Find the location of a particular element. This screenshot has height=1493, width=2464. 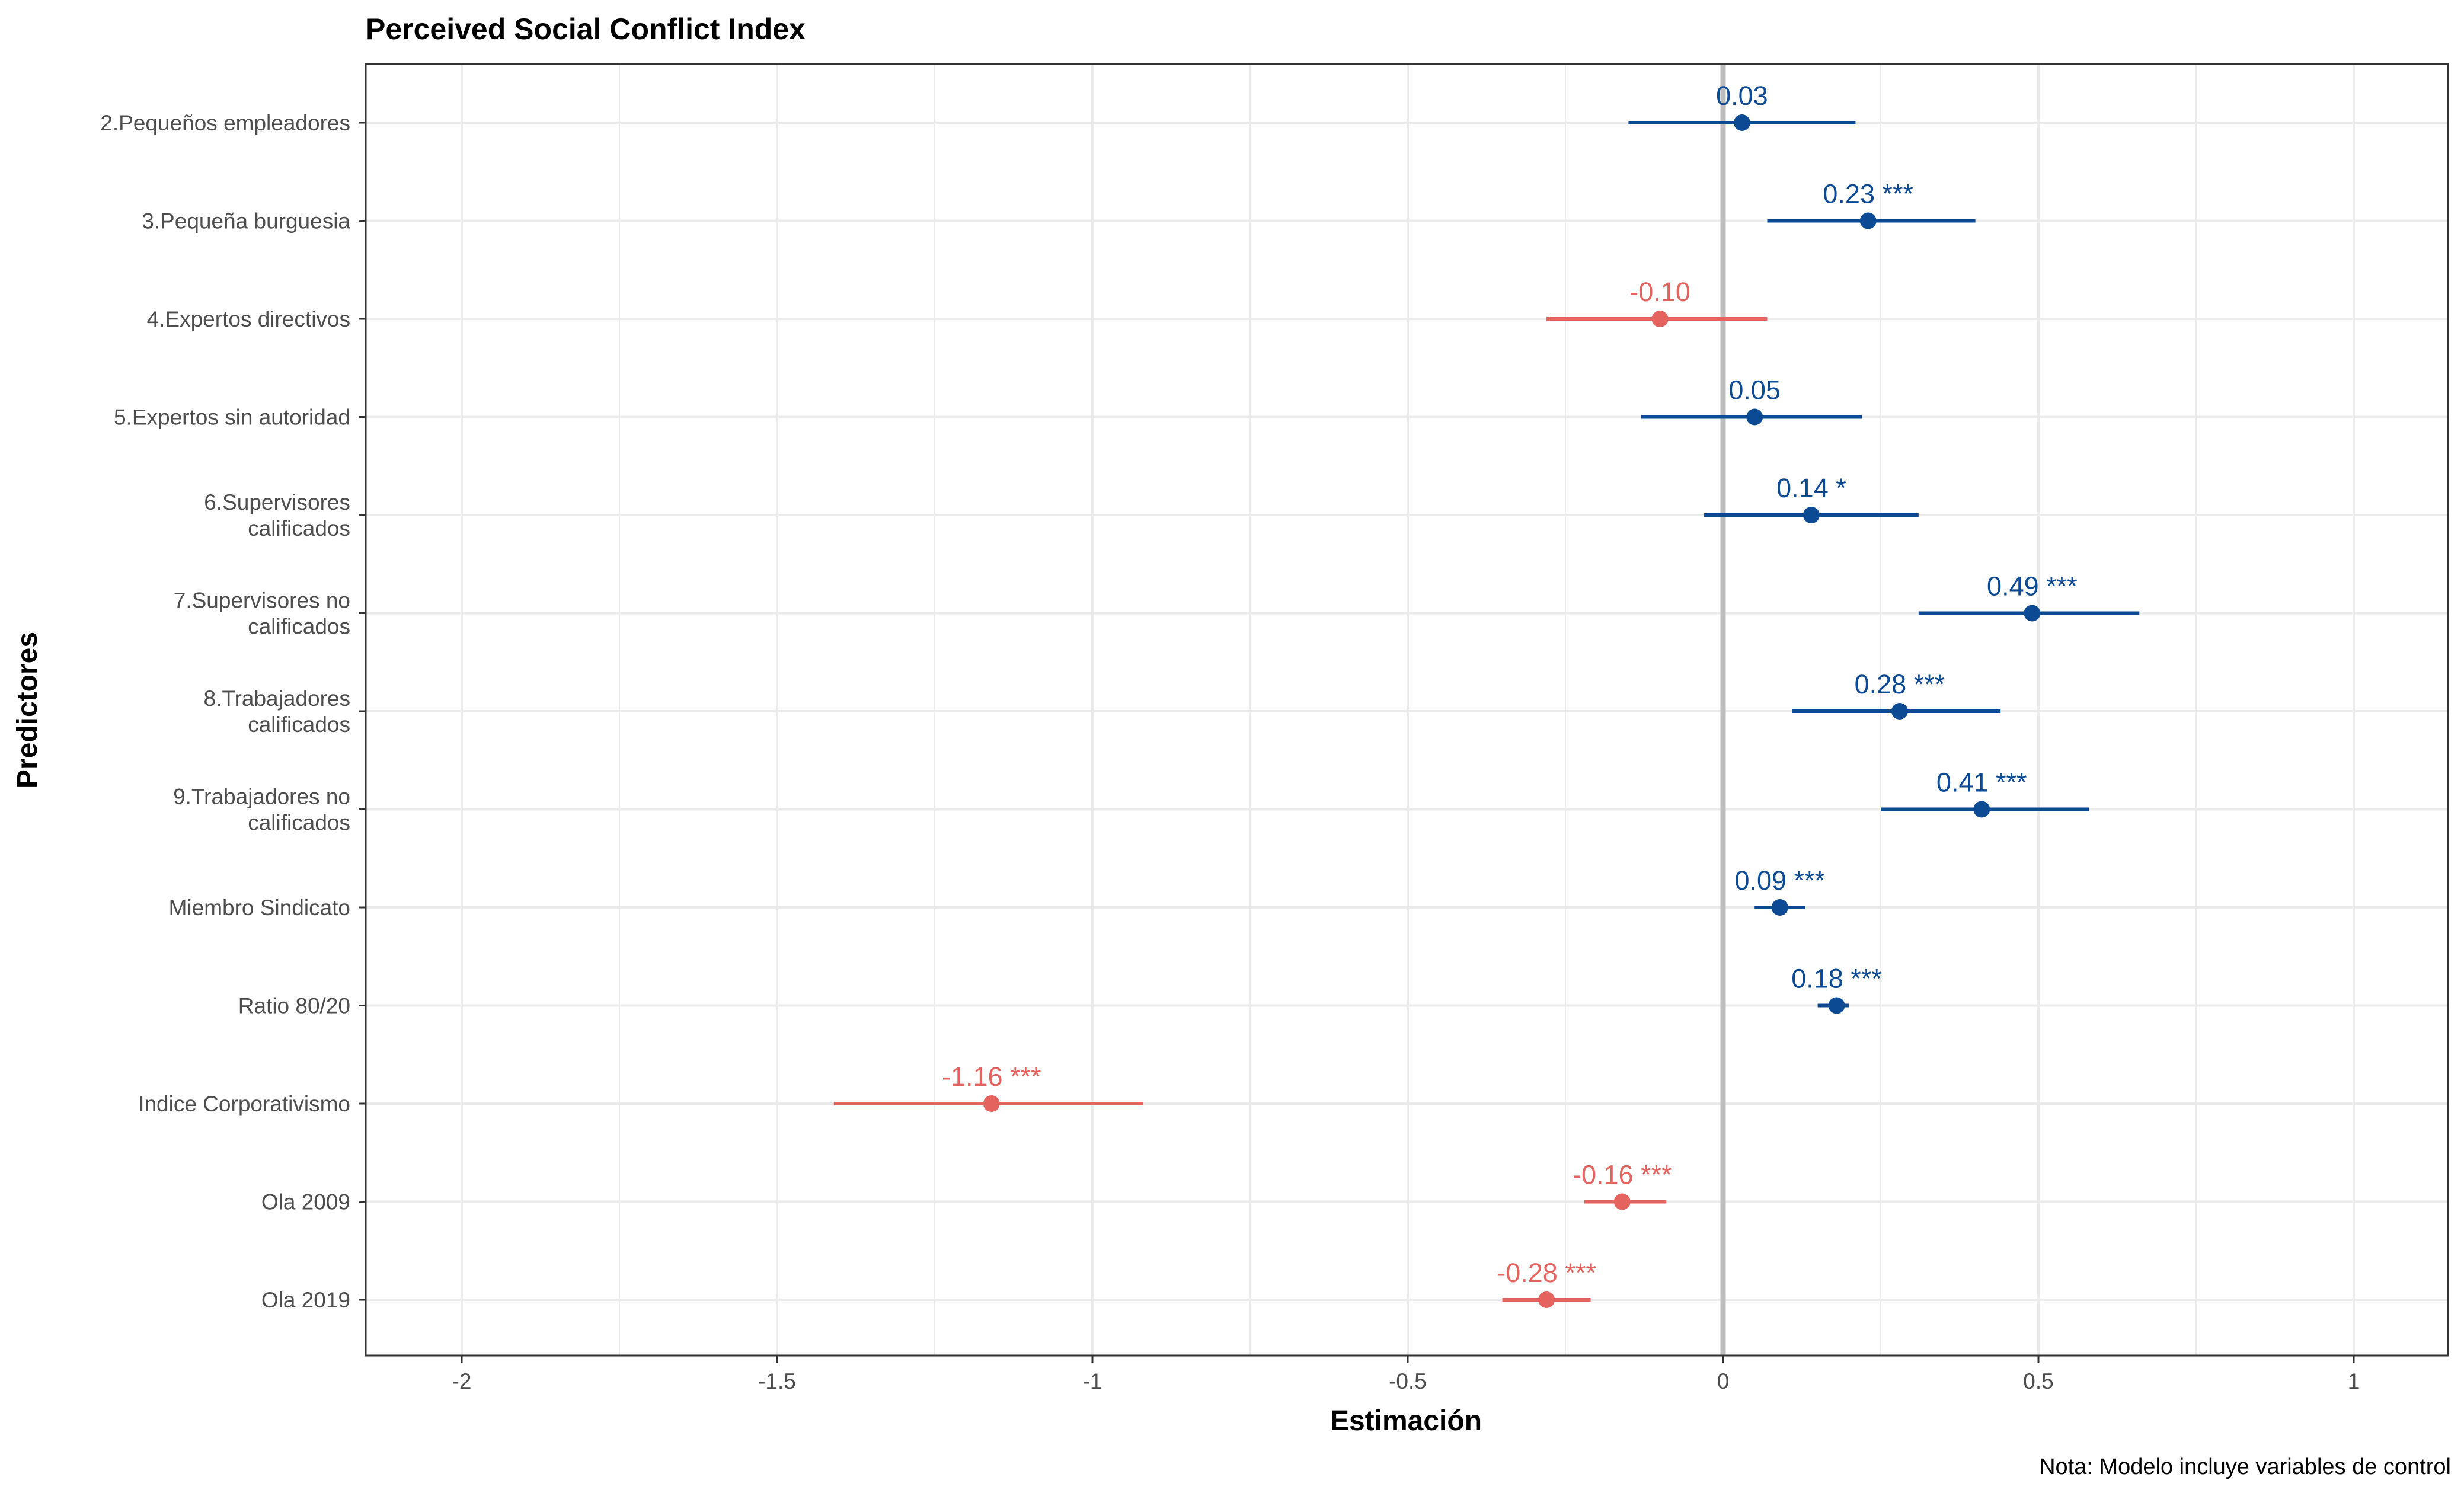

y-tick-label: Ratio 80/20 is located at coordinates (294, 1006).